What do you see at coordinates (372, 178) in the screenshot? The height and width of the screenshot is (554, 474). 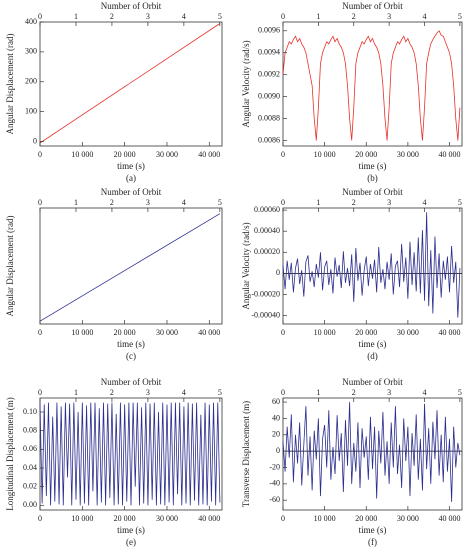 I see `panel-caption: (b)` at bounding box center [372, 178].